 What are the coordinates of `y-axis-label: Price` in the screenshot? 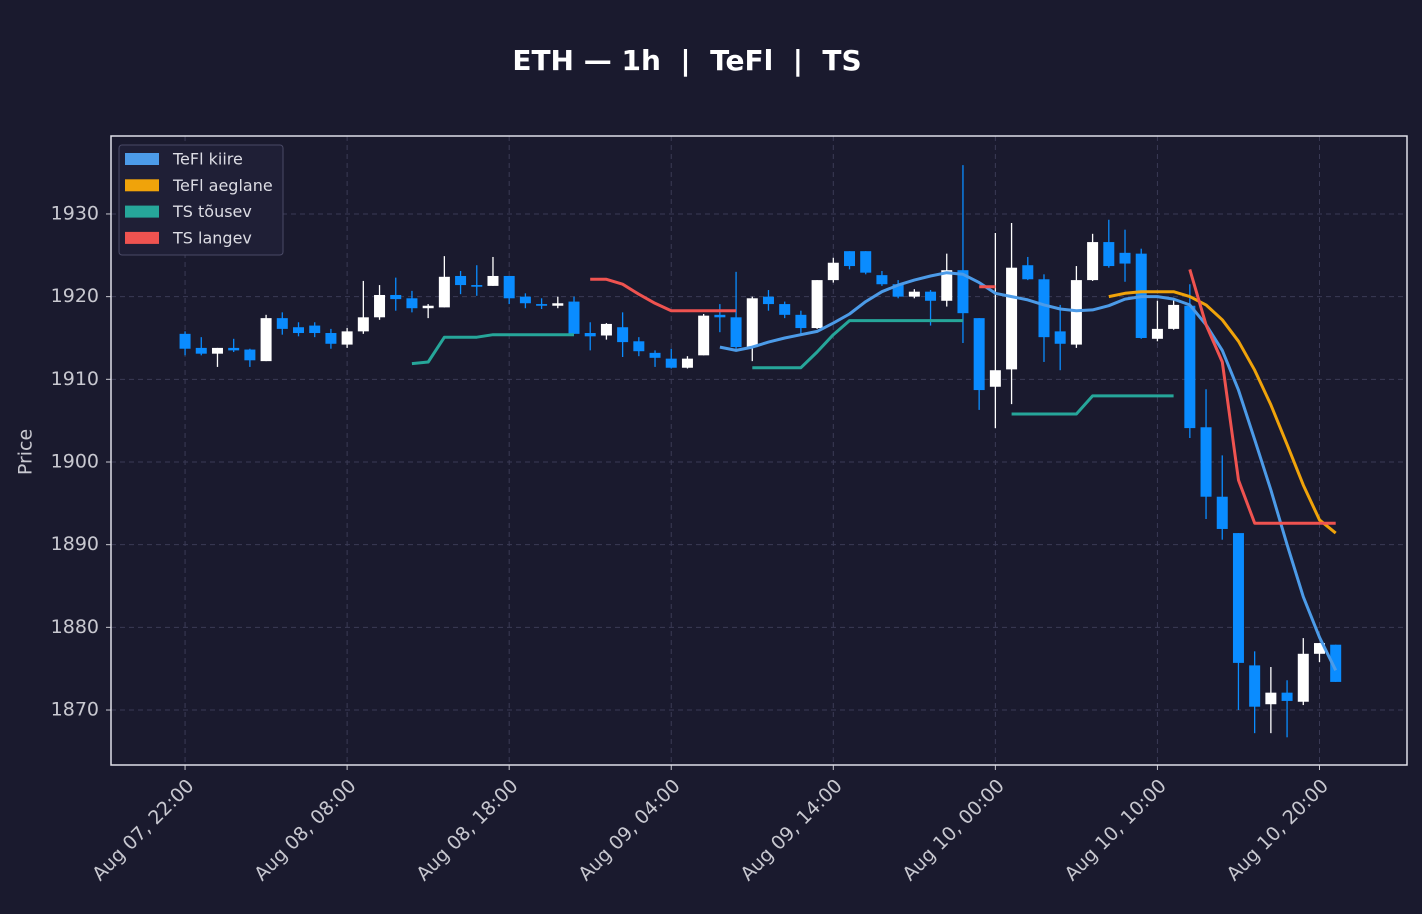 It's located at (26, 452).